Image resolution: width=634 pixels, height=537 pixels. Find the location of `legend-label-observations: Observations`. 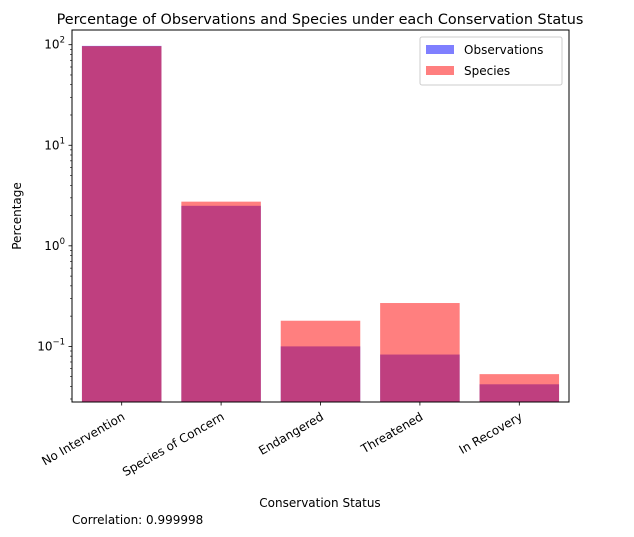

legend-label-observations: Observations is located at coordinates (503, 50).